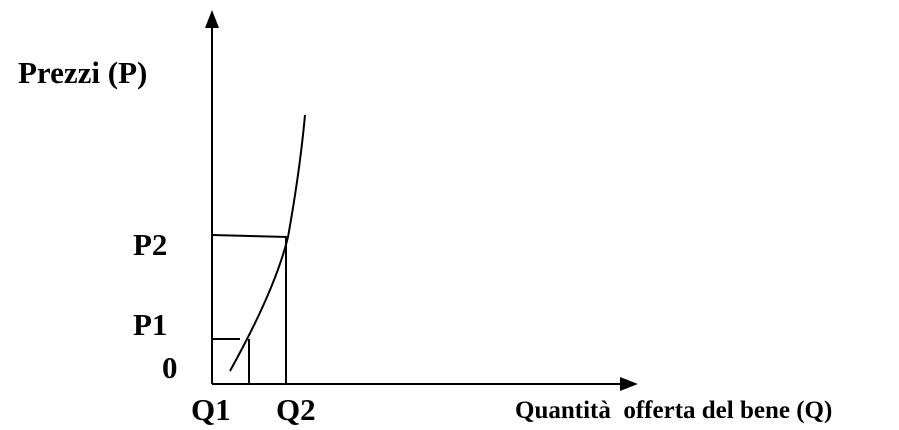 This screenshot has width=899, height=430. Describe the element at coordinates (82, 72) in the screenshot. I see `y-axis-label: Prezzi (P)` at that location.